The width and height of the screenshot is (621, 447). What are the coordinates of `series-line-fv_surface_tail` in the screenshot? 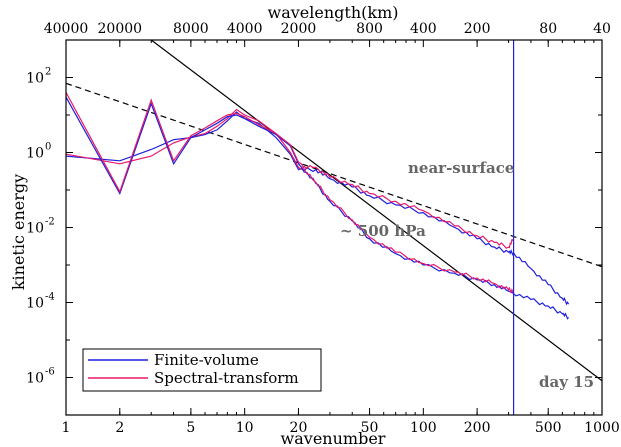 It's located at (541, 279).